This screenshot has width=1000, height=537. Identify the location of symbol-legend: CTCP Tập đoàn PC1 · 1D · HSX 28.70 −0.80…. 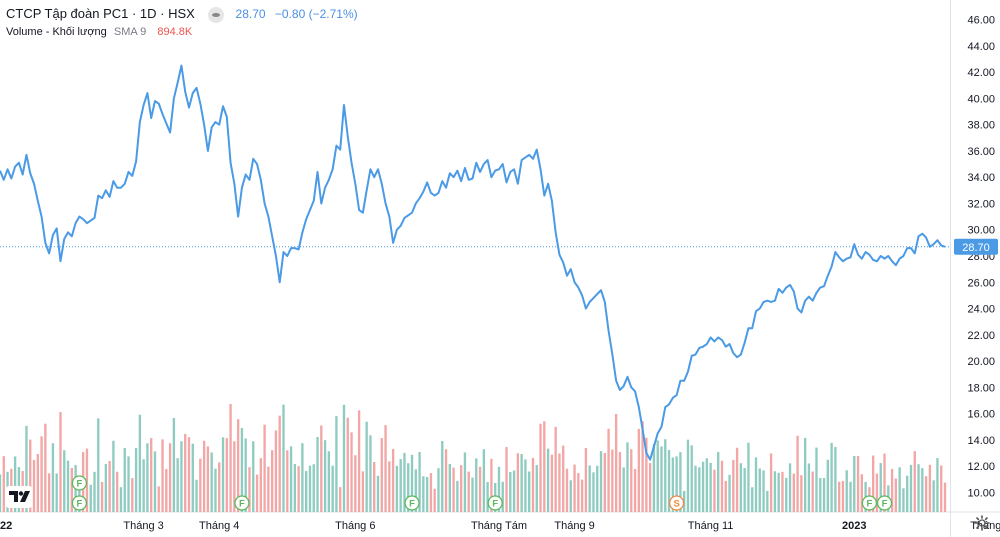
(182, 14).